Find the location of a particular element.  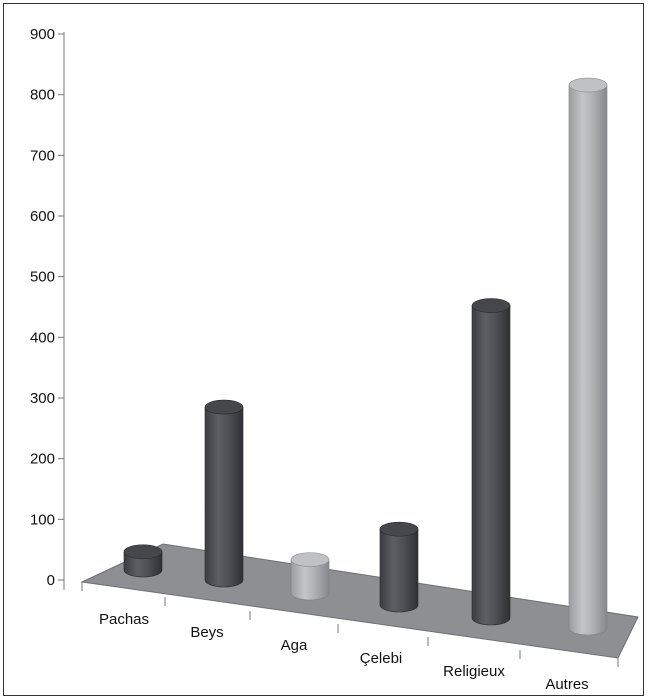

y-tick-label: 500 is located at coordinates (42, 277).